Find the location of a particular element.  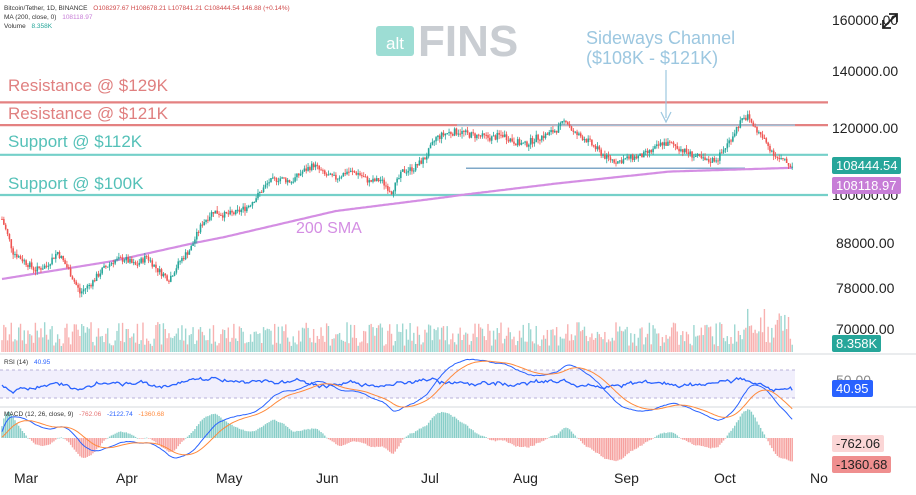

rsi-value: 40.95 is located at coordinates (42, 362).